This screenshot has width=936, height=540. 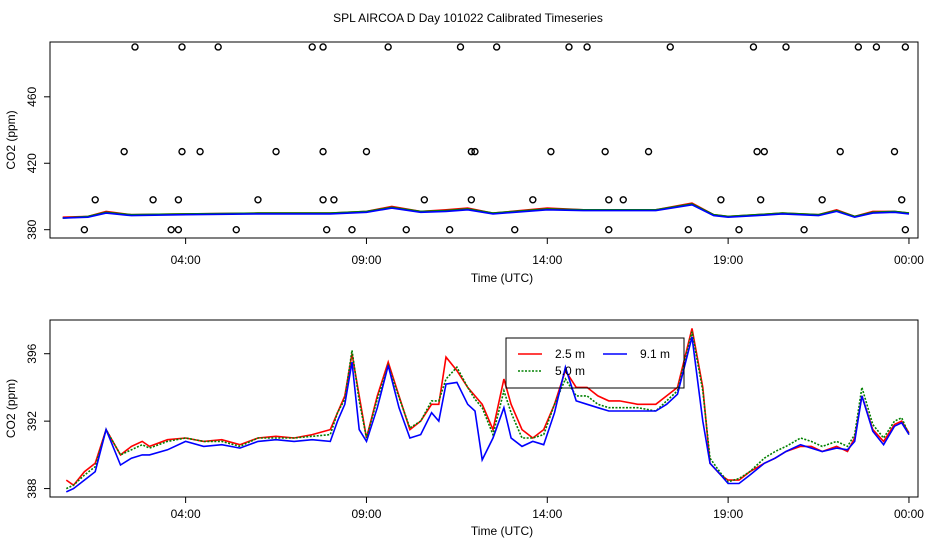 I want to click on legend-label: 2.5 m, so click(x=570, y=354).